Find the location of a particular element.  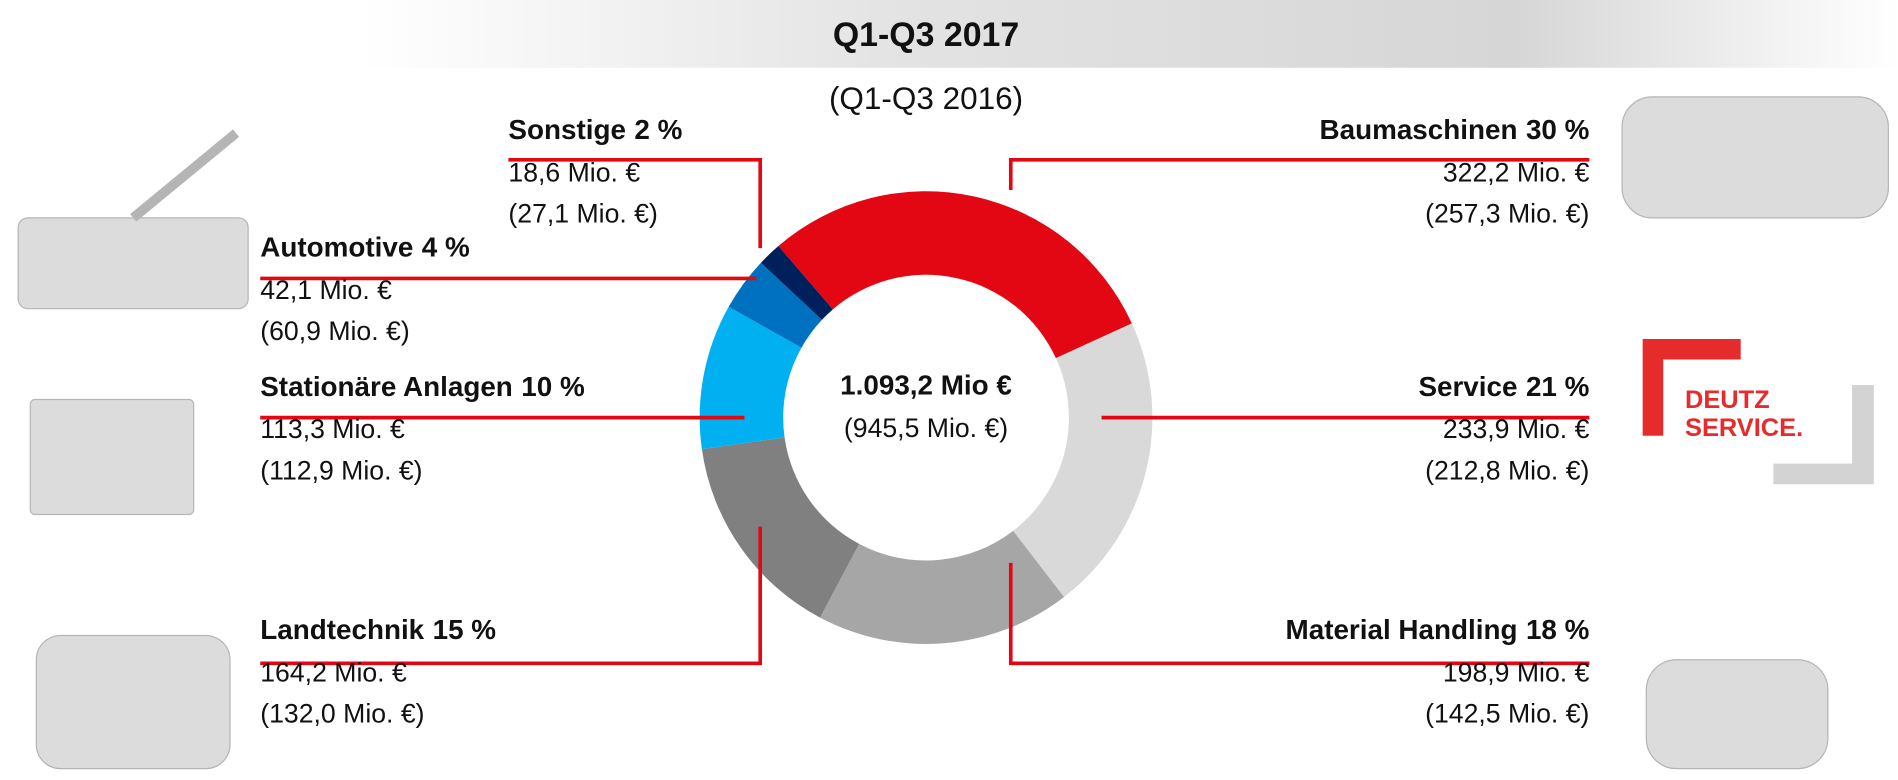

title-band is located at coordinates (1130, 34).